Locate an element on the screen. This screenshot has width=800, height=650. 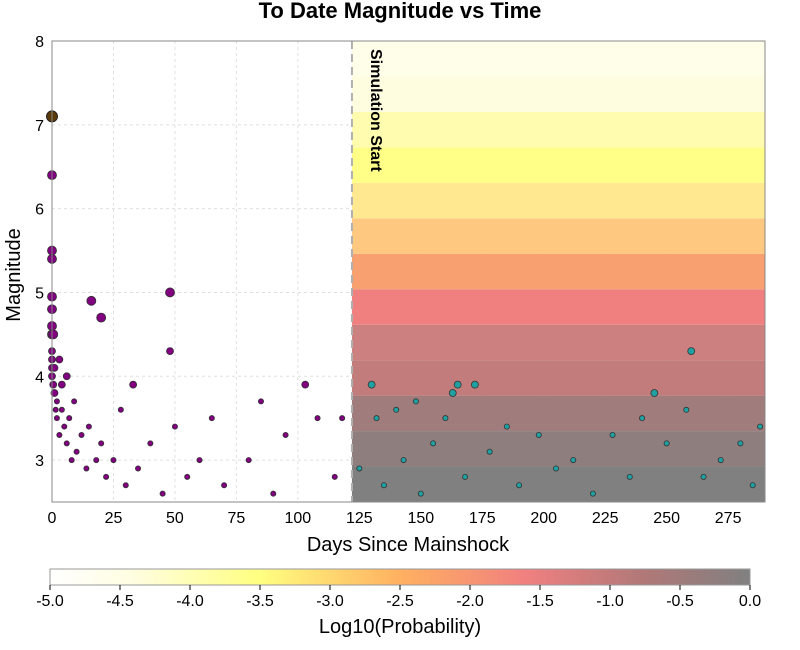
x-tick-label: 25 is located at coordinates (114, 518).